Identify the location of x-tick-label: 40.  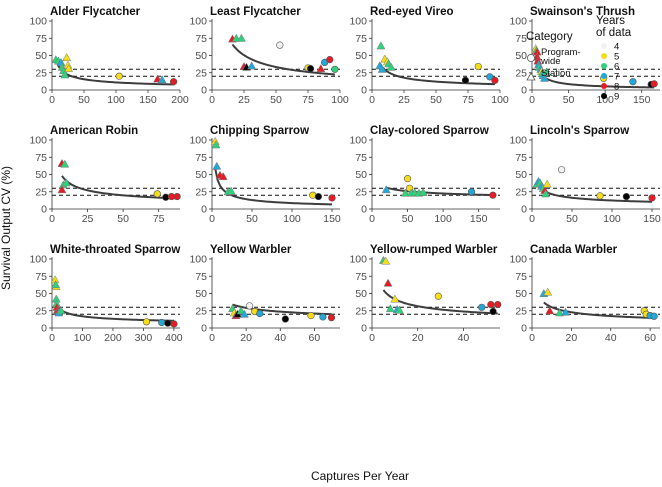
(280, 338).